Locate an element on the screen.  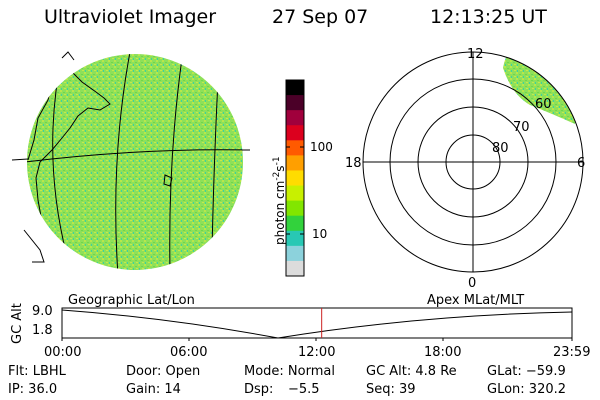
timeline-plot is located at coordinates (317, 324).